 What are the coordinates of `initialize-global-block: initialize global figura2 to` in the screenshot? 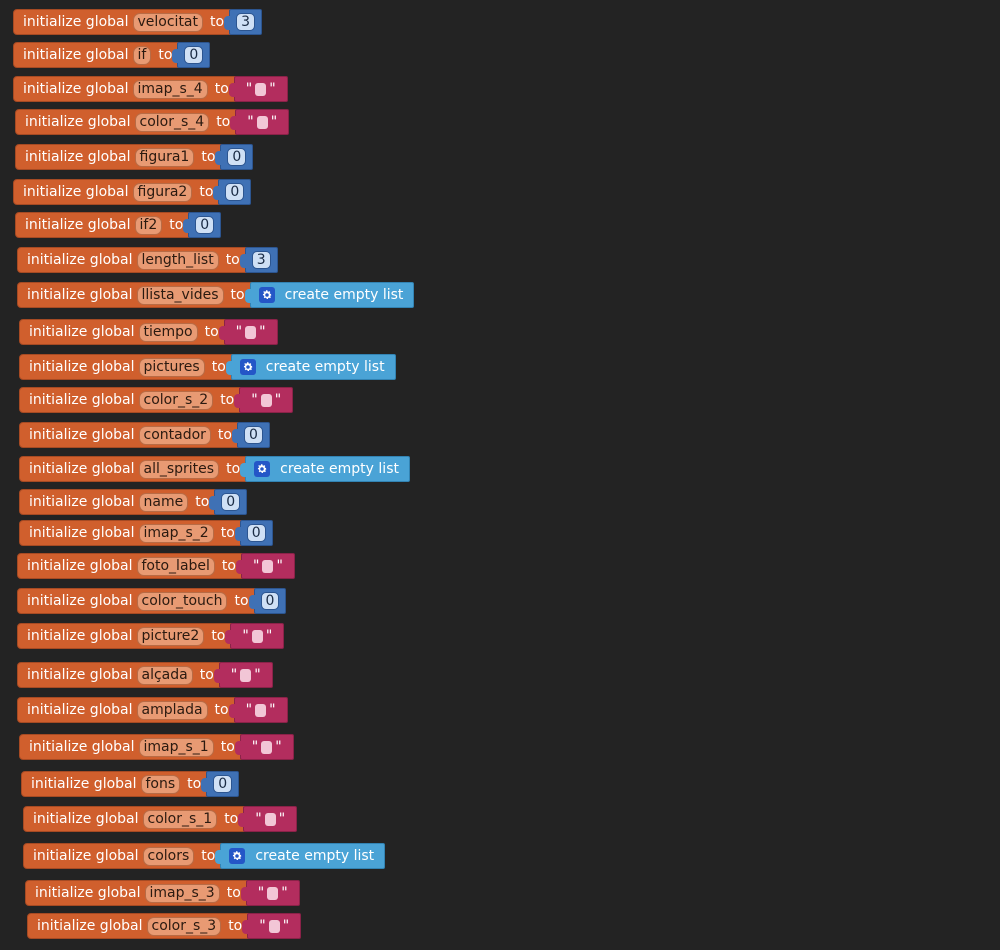 It's located at (119, 192).